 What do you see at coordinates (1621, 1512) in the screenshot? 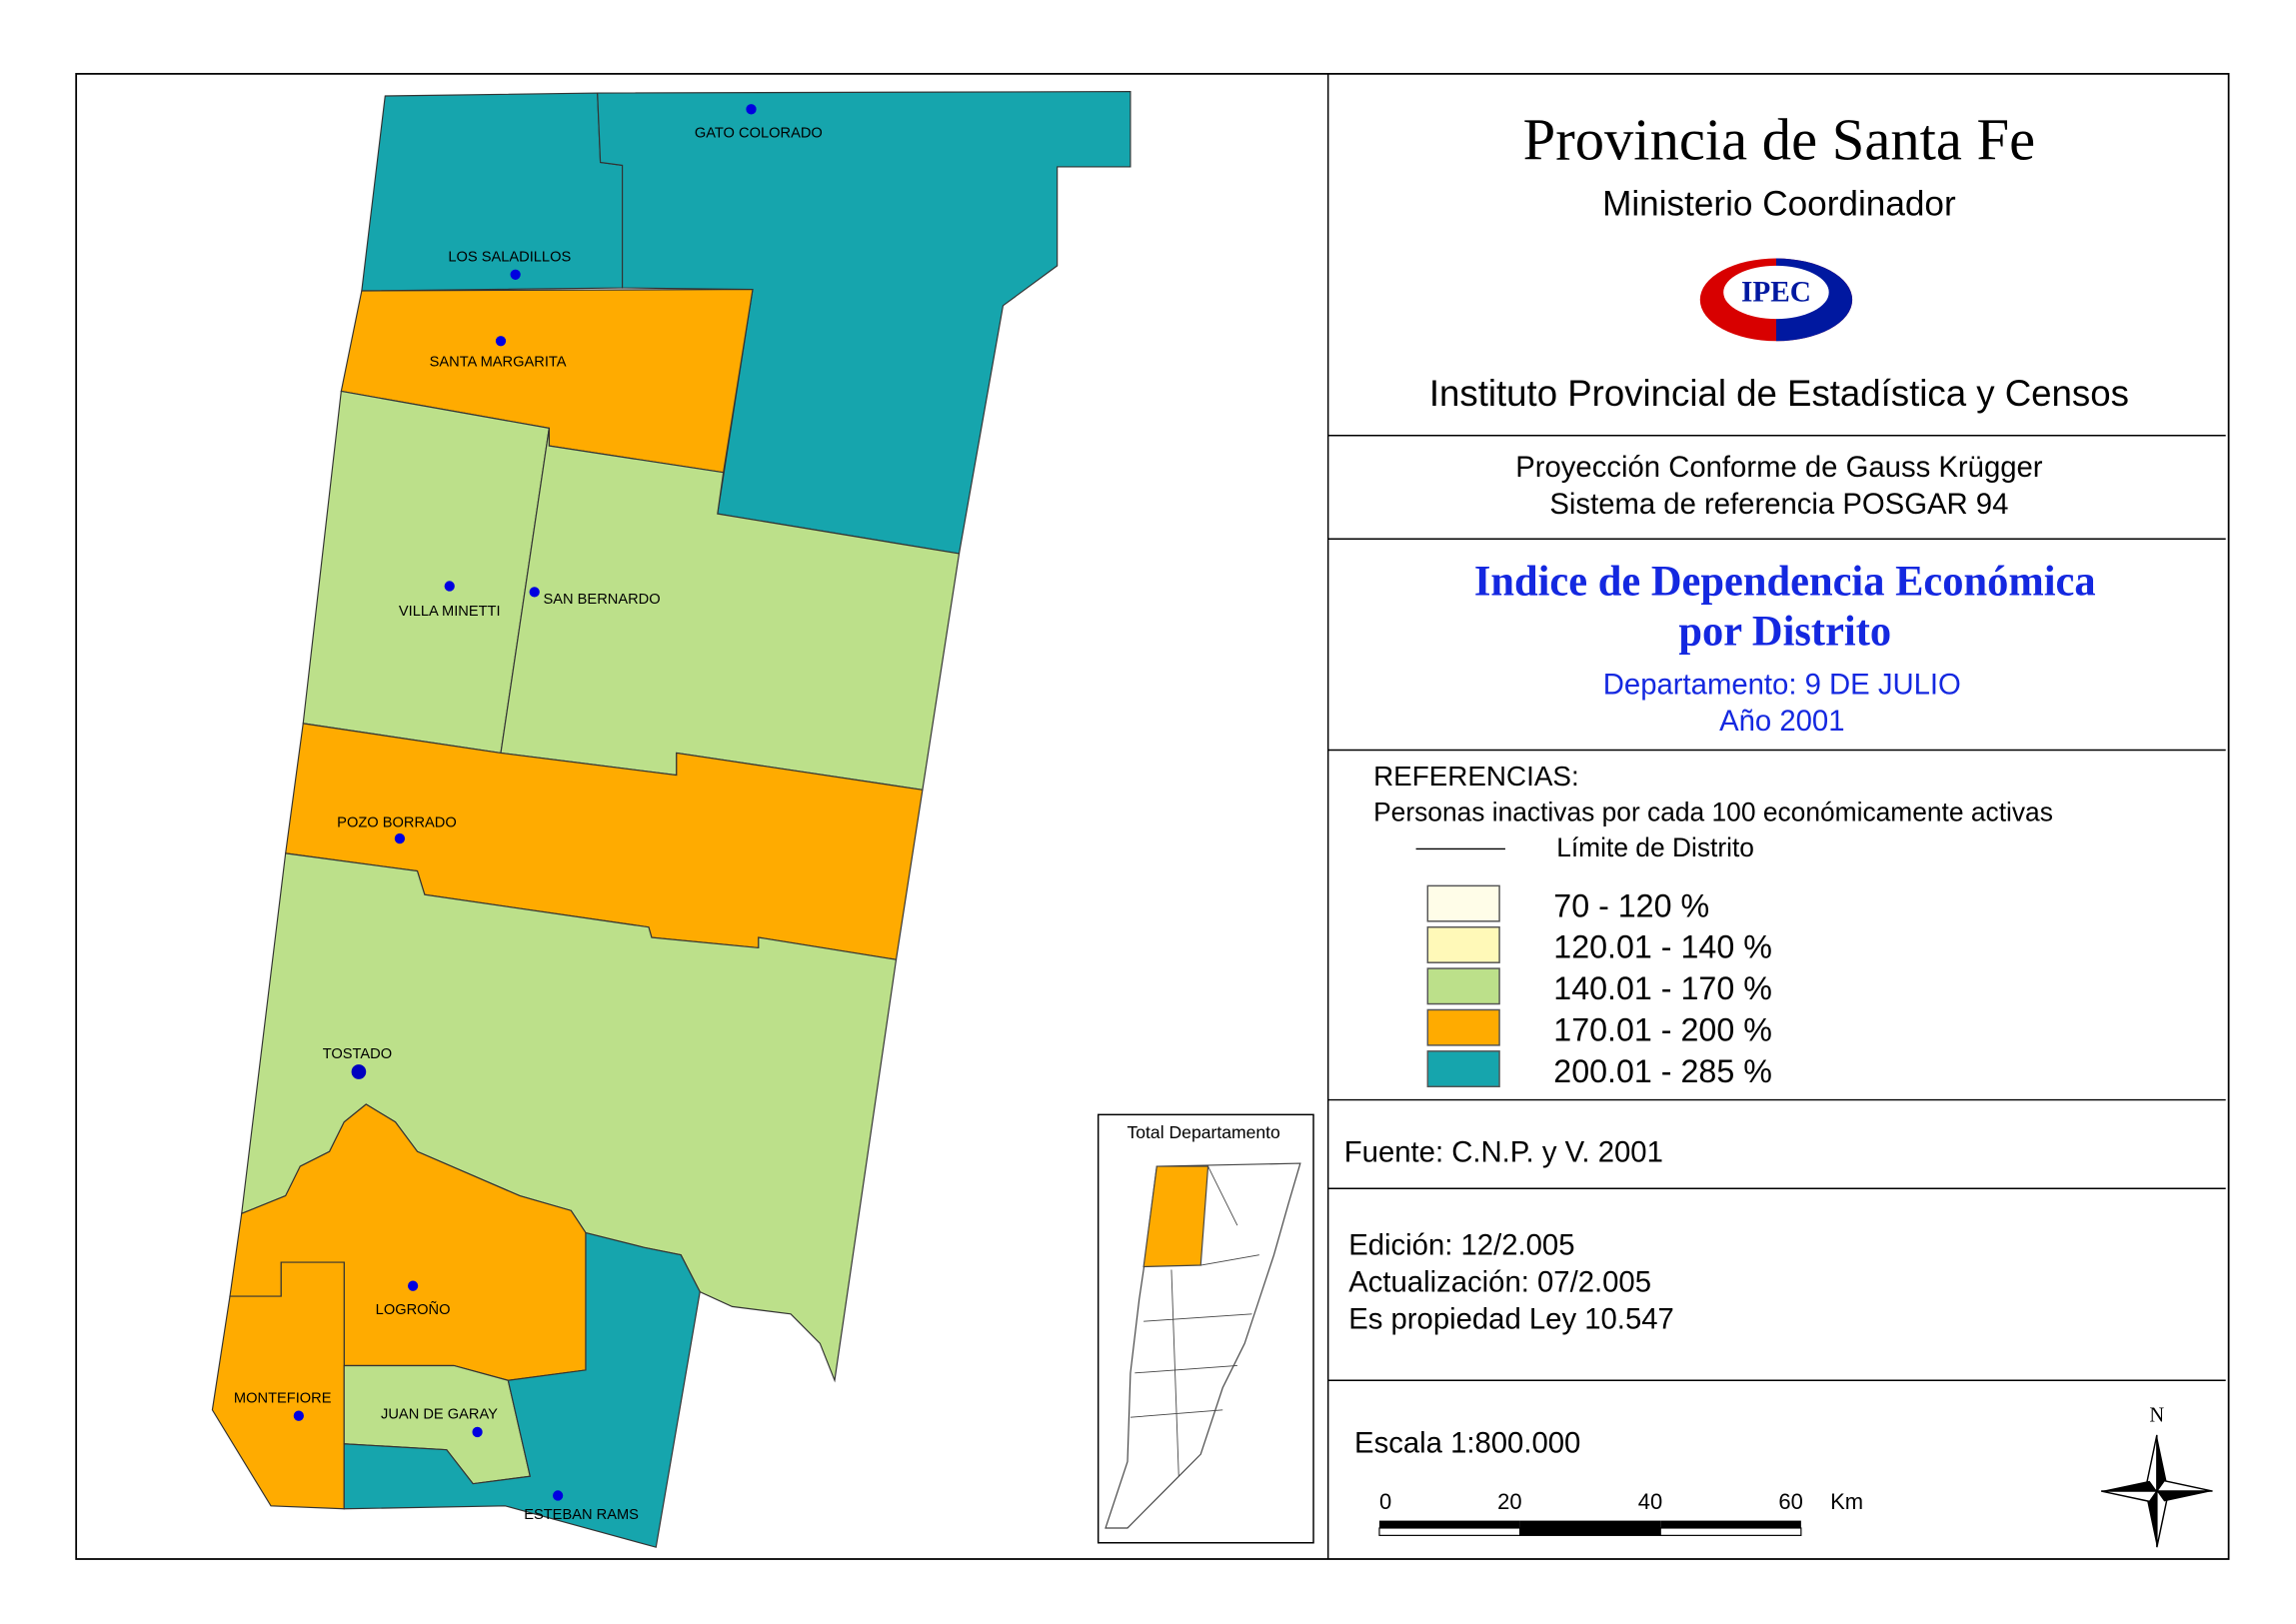
I see `scale-bar: 0 20 40 60 Km` at bounding box center [1621, 1512].